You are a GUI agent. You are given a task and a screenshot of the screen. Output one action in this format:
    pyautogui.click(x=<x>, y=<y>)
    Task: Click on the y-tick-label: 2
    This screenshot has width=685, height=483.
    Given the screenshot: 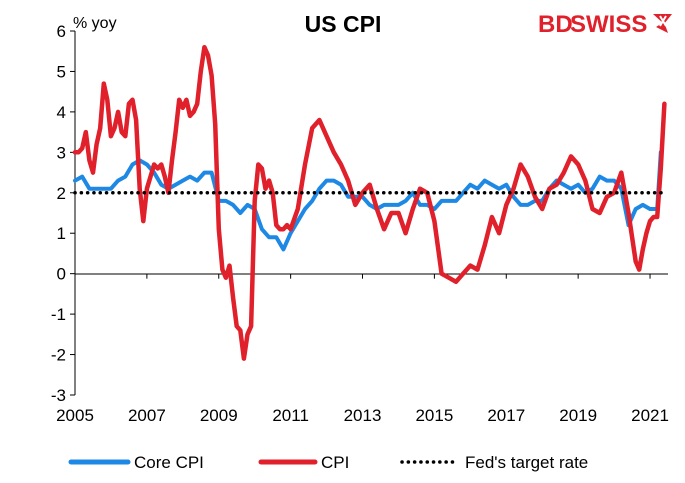 What is the action you would take?
    pyautogui.click(x=61, y=193)
    